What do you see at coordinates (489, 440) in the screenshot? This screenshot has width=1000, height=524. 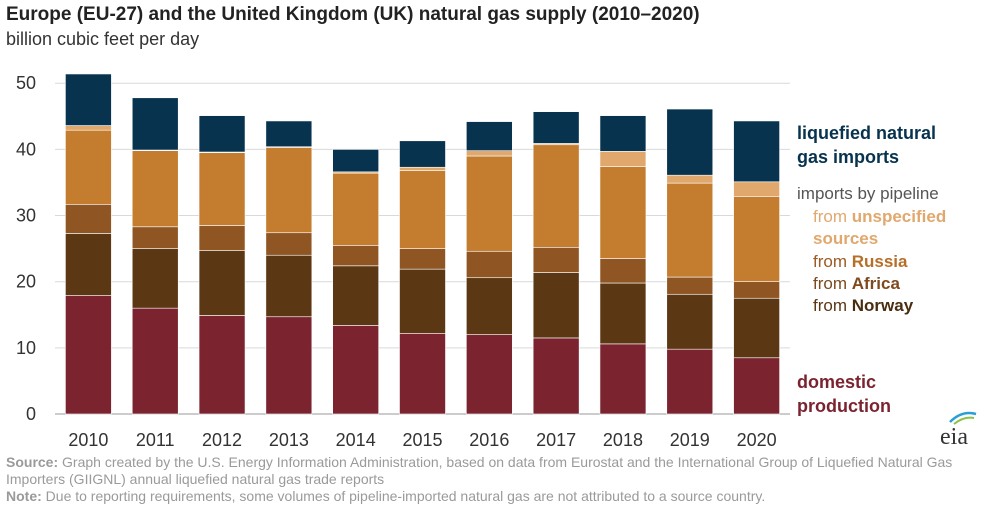 I see `x-tick-label: 2016` at bounding box center [489, 440].